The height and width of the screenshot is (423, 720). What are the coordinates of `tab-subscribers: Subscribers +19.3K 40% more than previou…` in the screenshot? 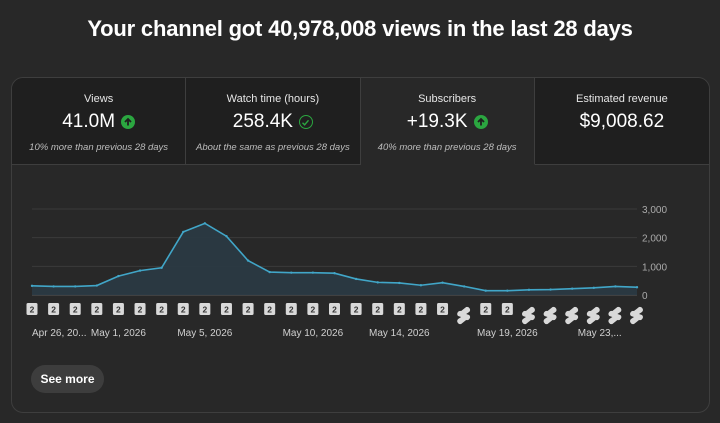 It's located at (447, 121).